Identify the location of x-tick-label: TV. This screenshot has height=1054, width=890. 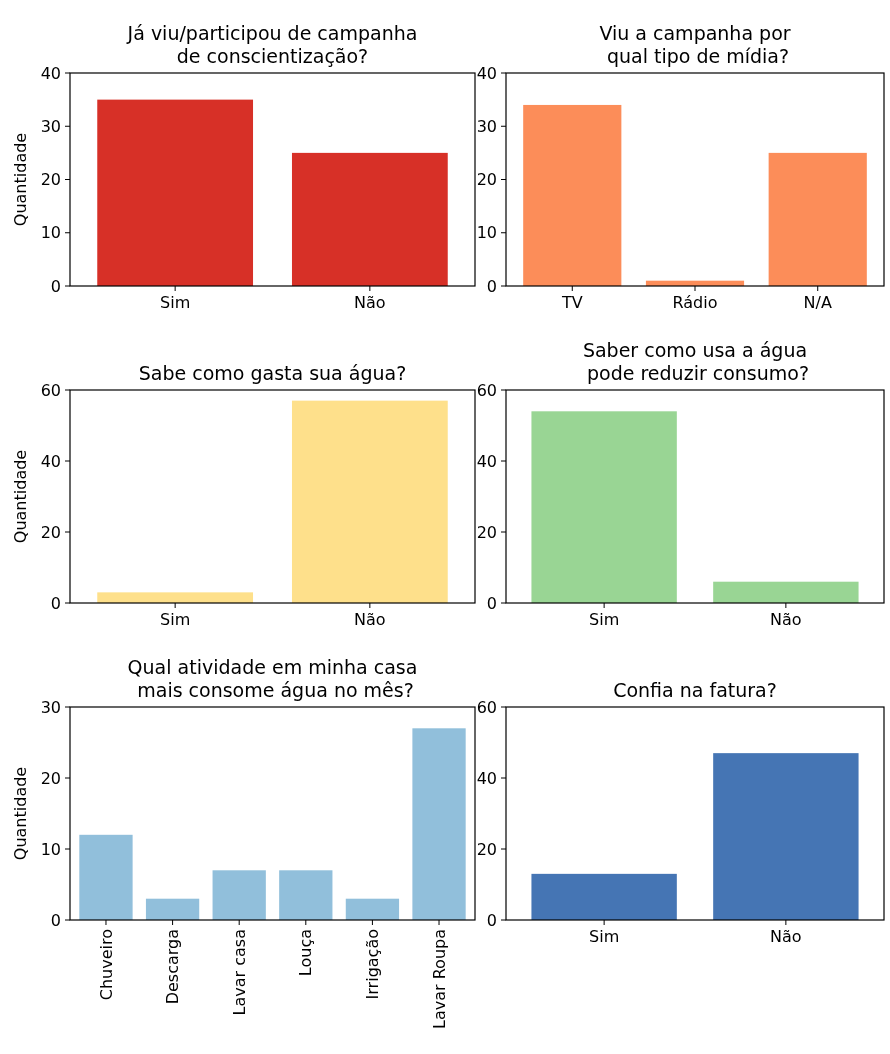
(571, 302).